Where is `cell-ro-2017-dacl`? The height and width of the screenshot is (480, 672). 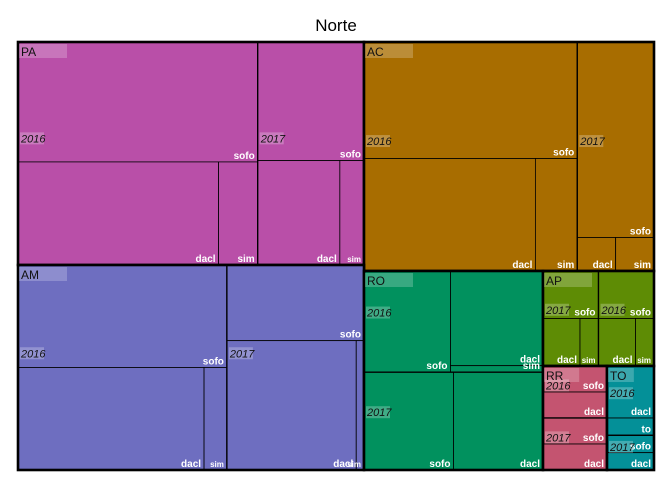
cell-ro-2017-dacl is located at coordinates (498, 421).